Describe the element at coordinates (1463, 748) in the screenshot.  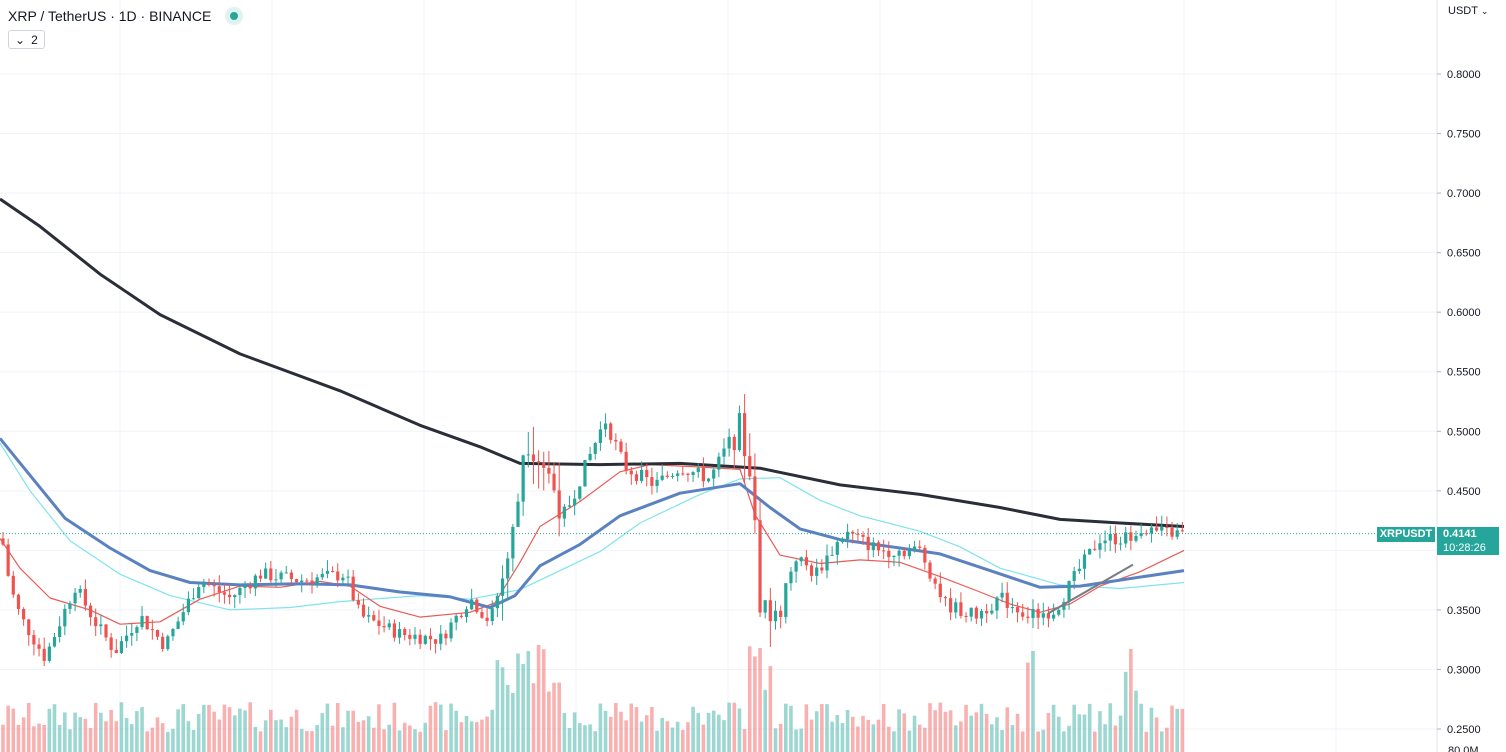
I see `volume-tick-label: 80.0M` at that location.